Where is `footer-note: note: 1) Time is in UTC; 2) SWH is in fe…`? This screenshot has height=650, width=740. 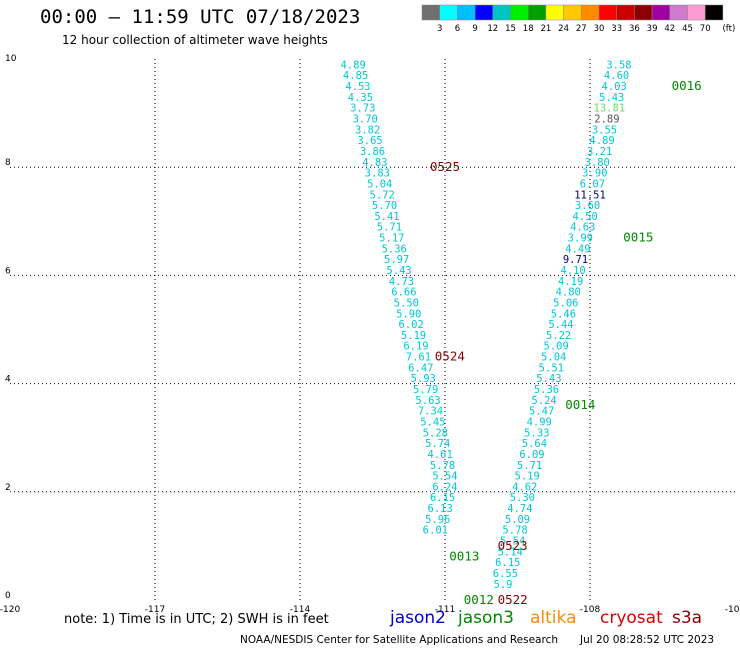 footer-note: note: 1) Time is in UTC; 2) SWH is in fe… is located at coordinates (196, 619).